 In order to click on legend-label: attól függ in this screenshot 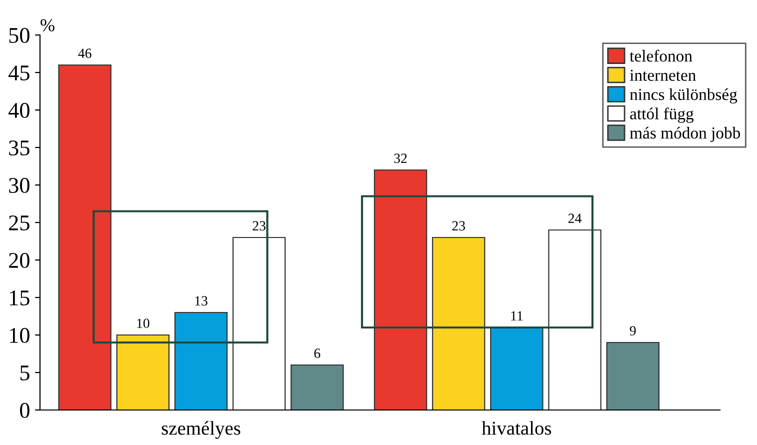, I will do `click(662, 115)`.